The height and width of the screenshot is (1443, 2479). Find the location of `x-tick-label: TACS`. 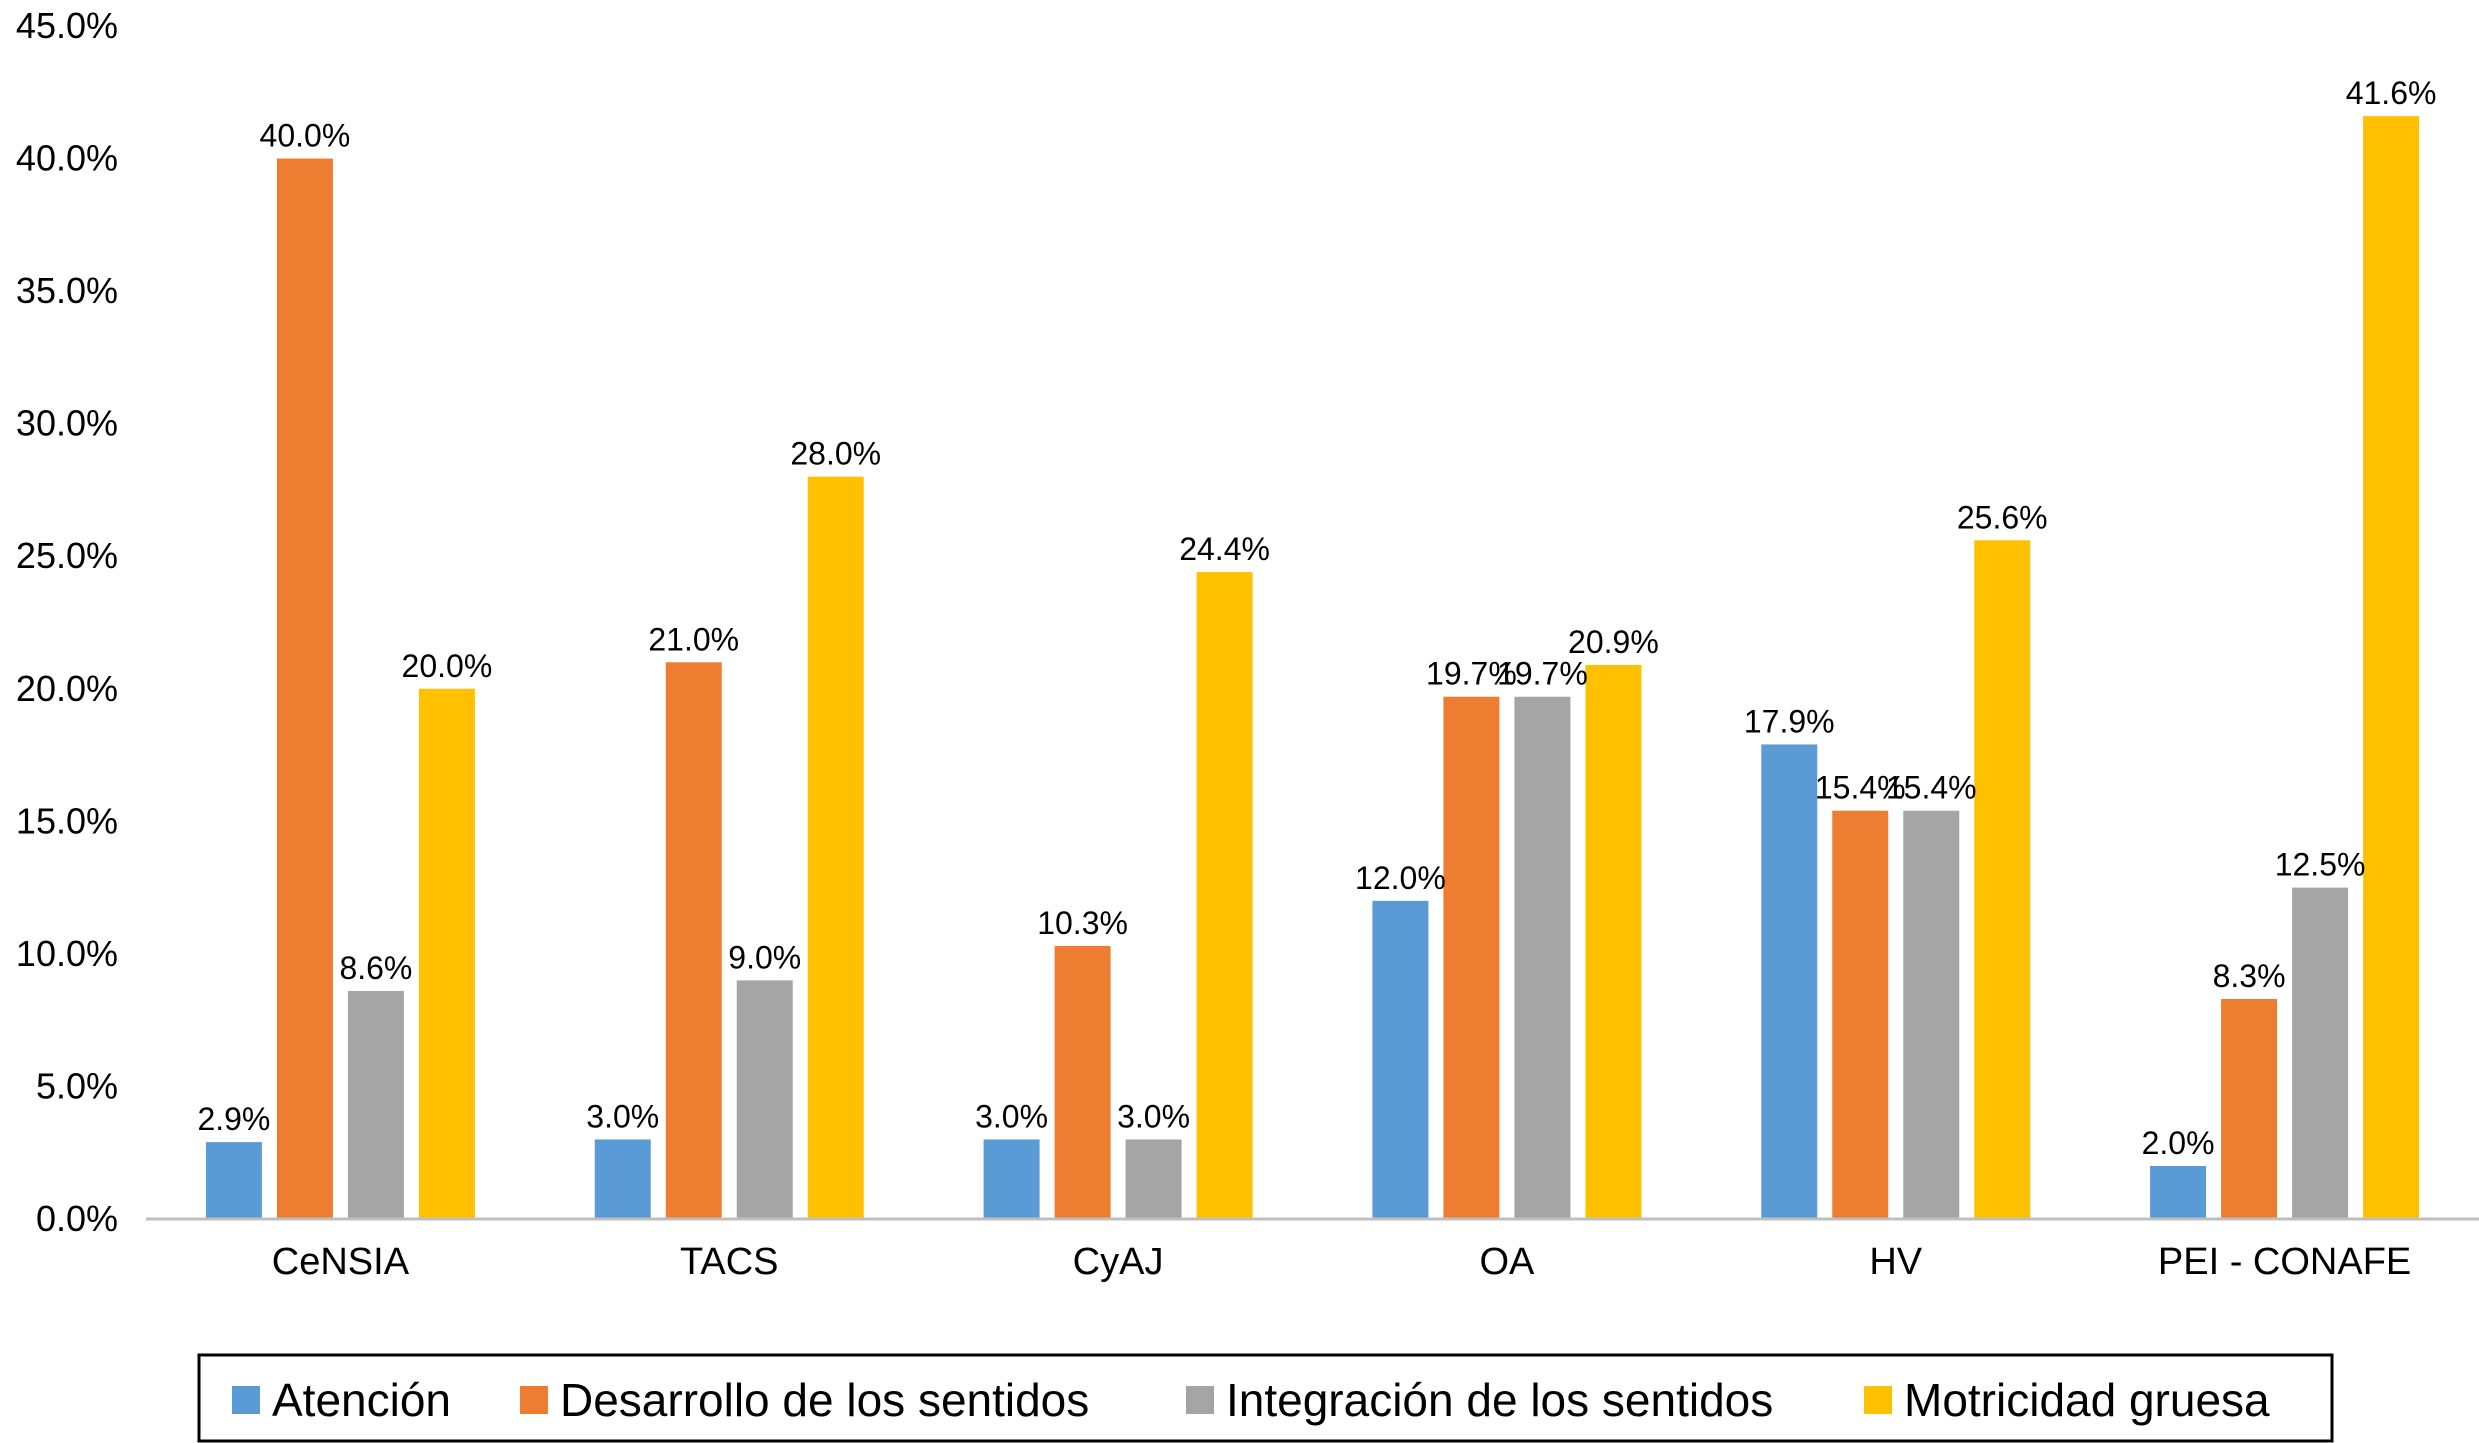

x-tick-label: TACS is located at coordinates (729, 1262).